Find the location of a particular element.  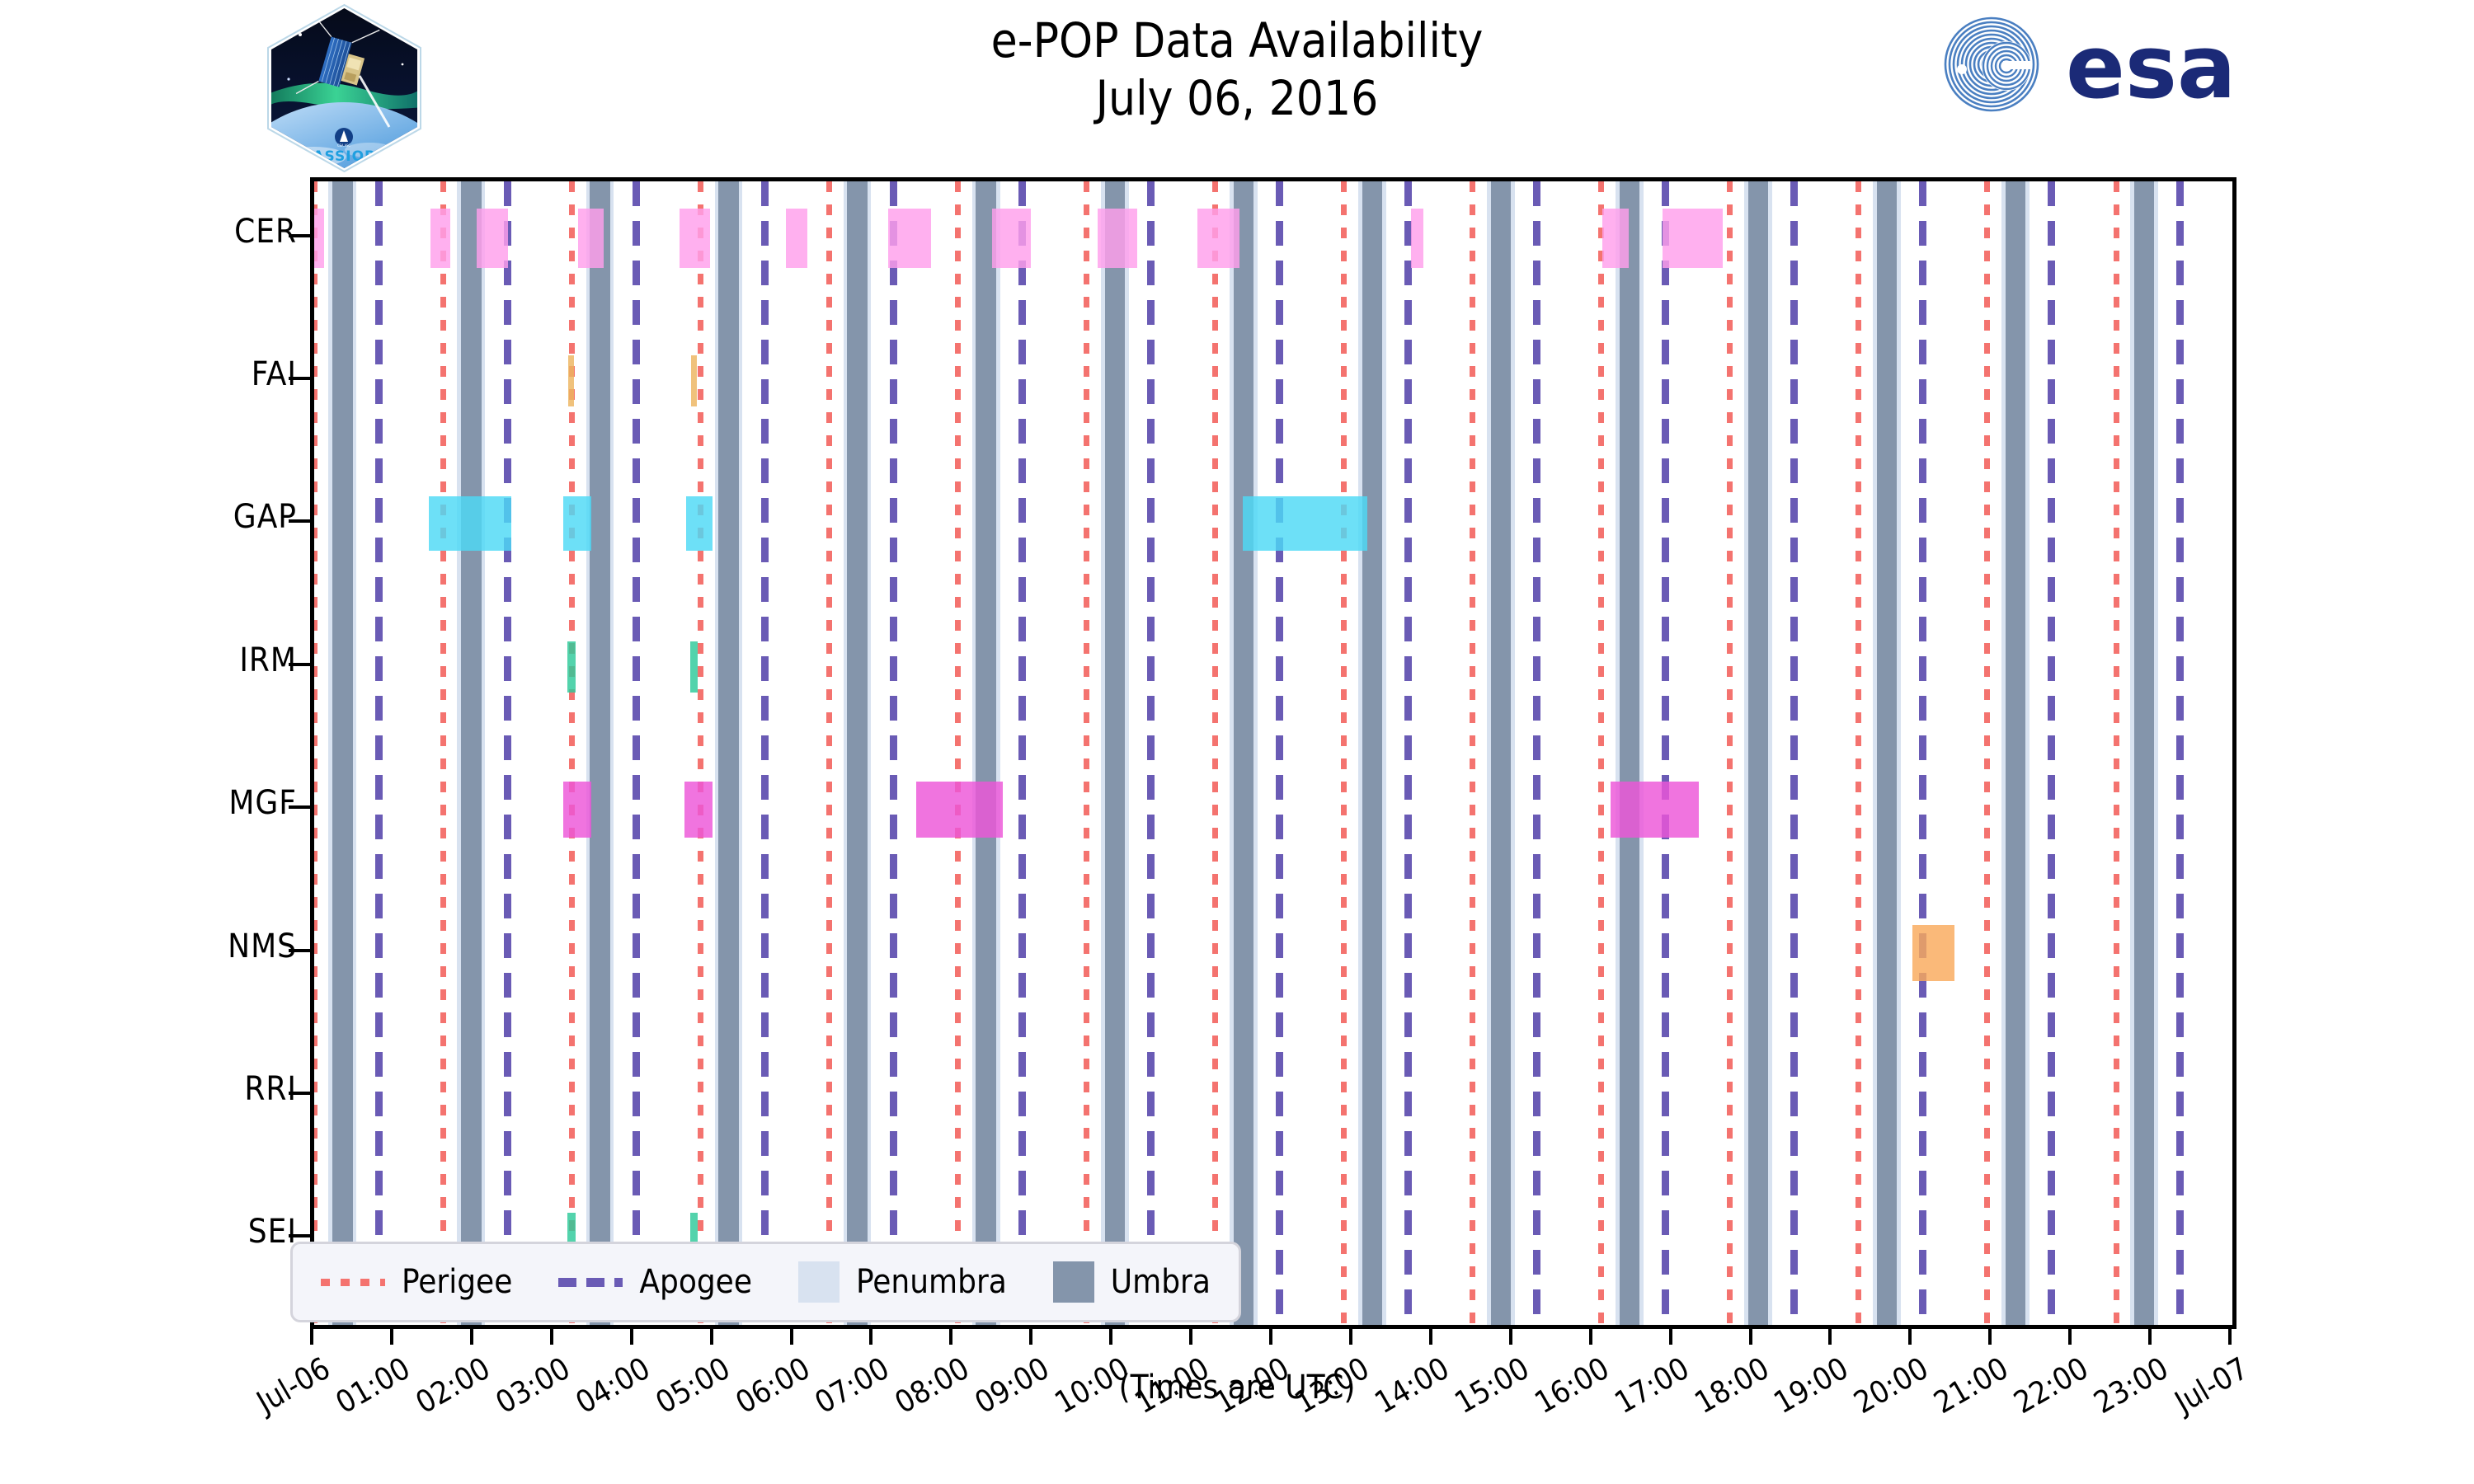

svg-text: CSA ASC is located at coordinates (343, 145).